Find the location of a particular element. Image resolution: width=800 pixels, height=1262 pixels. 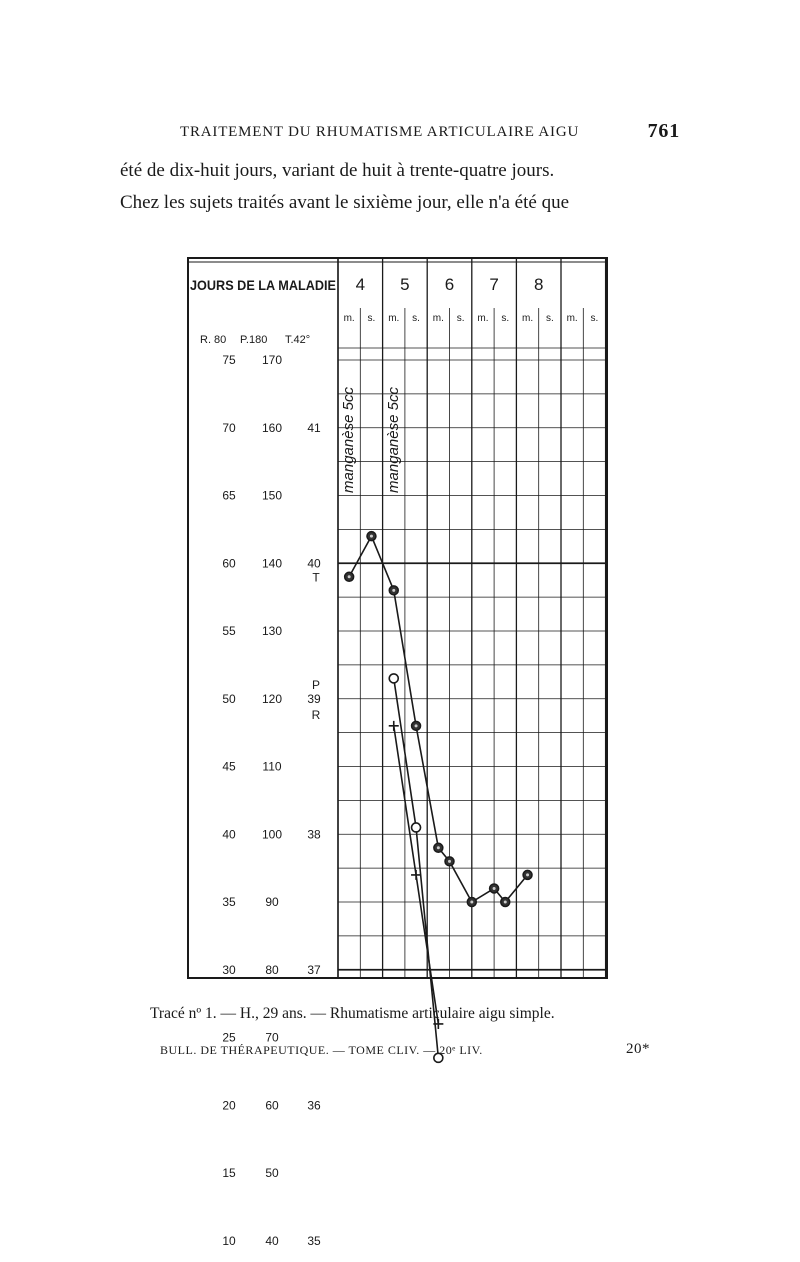

scale-r-label: 45 is located at coordinates (229, 767).